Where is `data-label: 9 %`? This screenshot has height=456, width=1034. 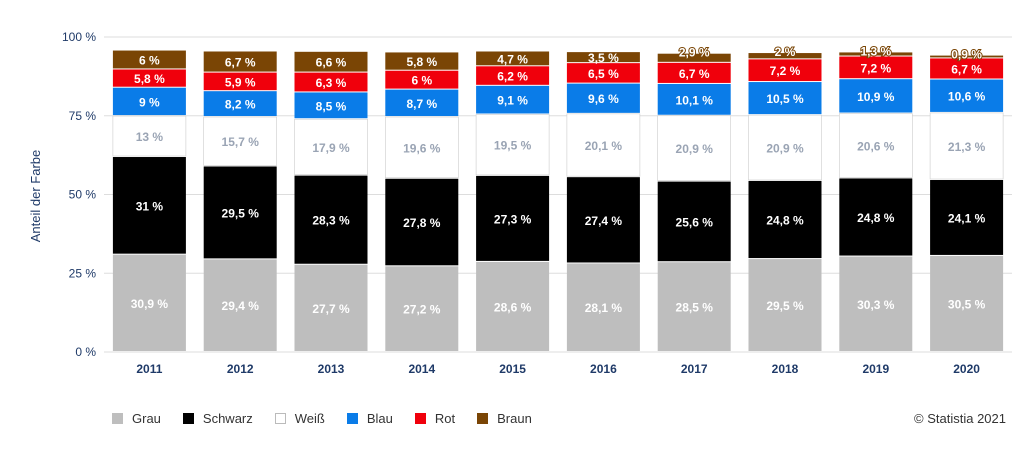 data-label: 9 % is located at coordinates (149, 102).